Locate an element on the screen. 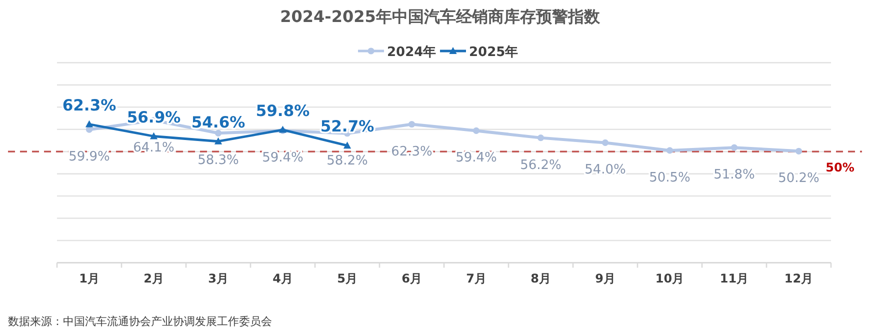 This screenshot has width=880, height=332. ref-line-label: 50% is located at coordinates (840, 167).